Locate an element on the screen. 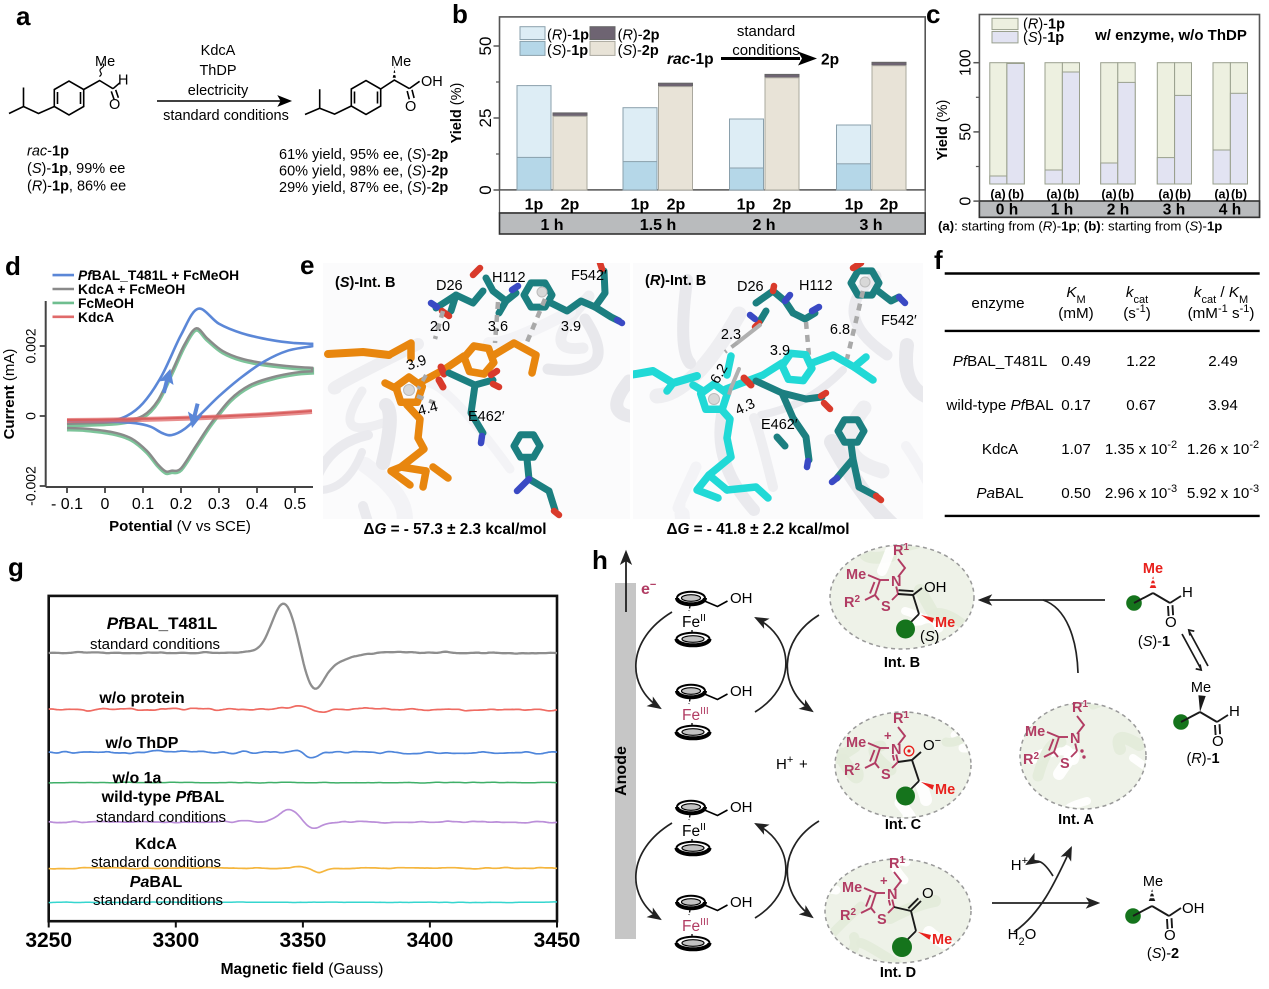 This screenshot has height=989, width=1269. svg-text: 6.8 is located at coordinates (840, 330).